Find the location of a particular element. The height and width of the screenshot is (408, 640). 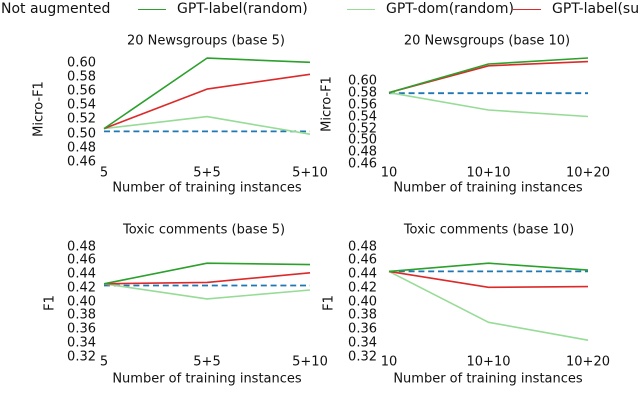

legend-item-gpt-label-random: GPT-label(random) is located at coordinates (223, 9).